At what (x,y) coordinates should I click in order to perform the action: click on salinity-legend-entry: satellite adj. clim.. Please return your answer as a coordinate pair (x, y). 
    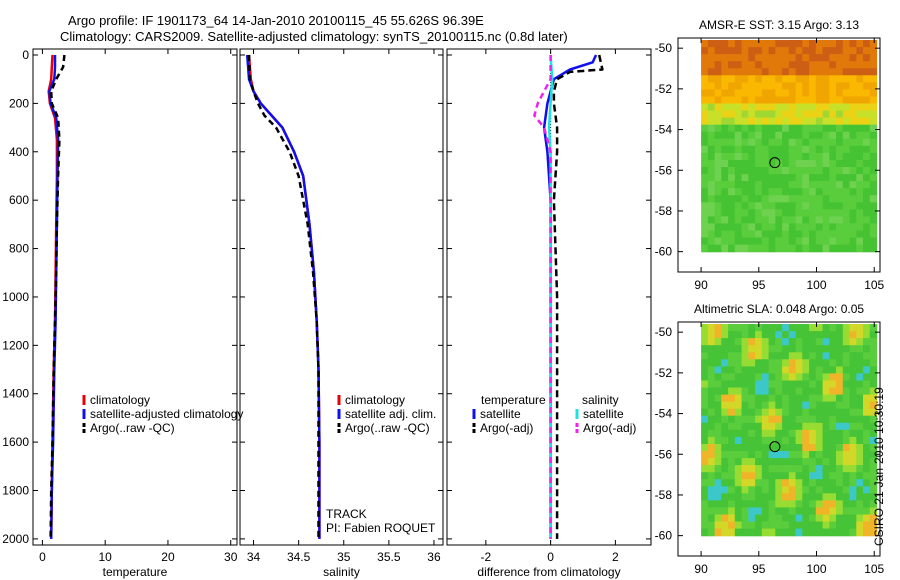
    Looking at the image, I should click on (390, 414).